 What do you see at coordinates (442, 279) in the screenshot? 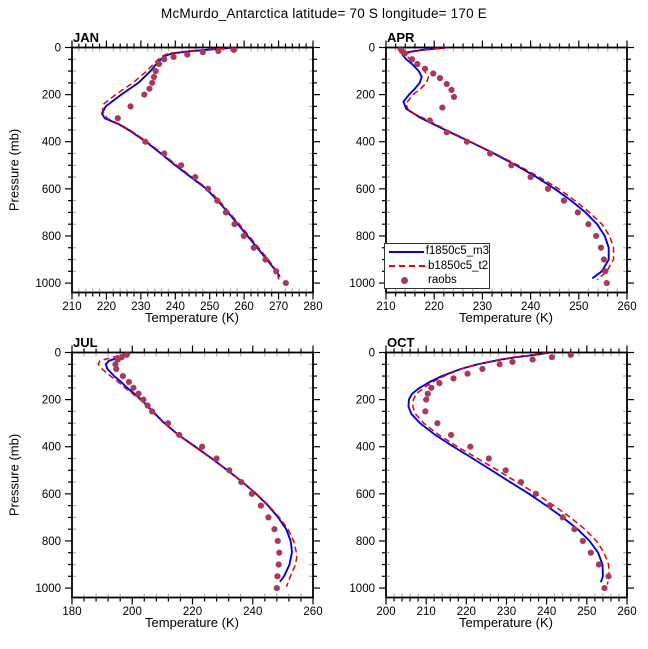
I see `legend-label: raobs` at bounding box center [442, 279].